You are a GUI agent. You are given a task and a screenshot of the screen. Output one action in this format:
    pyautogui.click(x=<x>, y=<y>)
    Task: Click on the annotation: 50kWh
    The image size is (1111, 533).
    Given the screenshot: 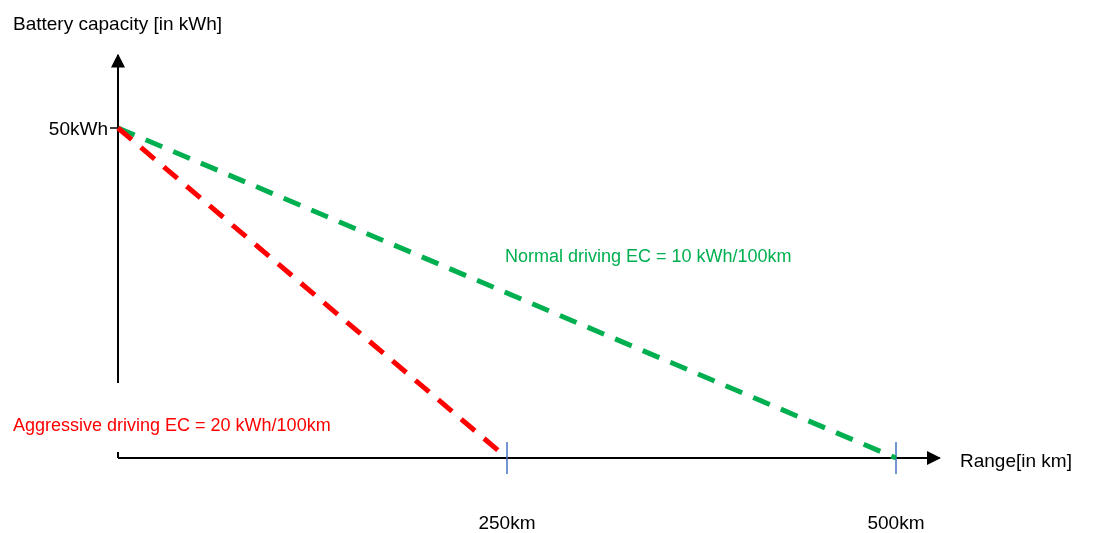 What is the action you would take?
    pyautogui.click(x=78, y=128)
    